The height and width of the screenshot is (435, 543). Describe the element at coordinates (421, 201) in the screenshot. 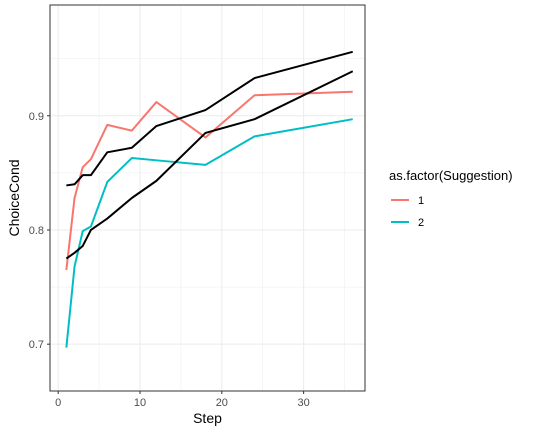

I see `legend-label-1: 1` at that location.